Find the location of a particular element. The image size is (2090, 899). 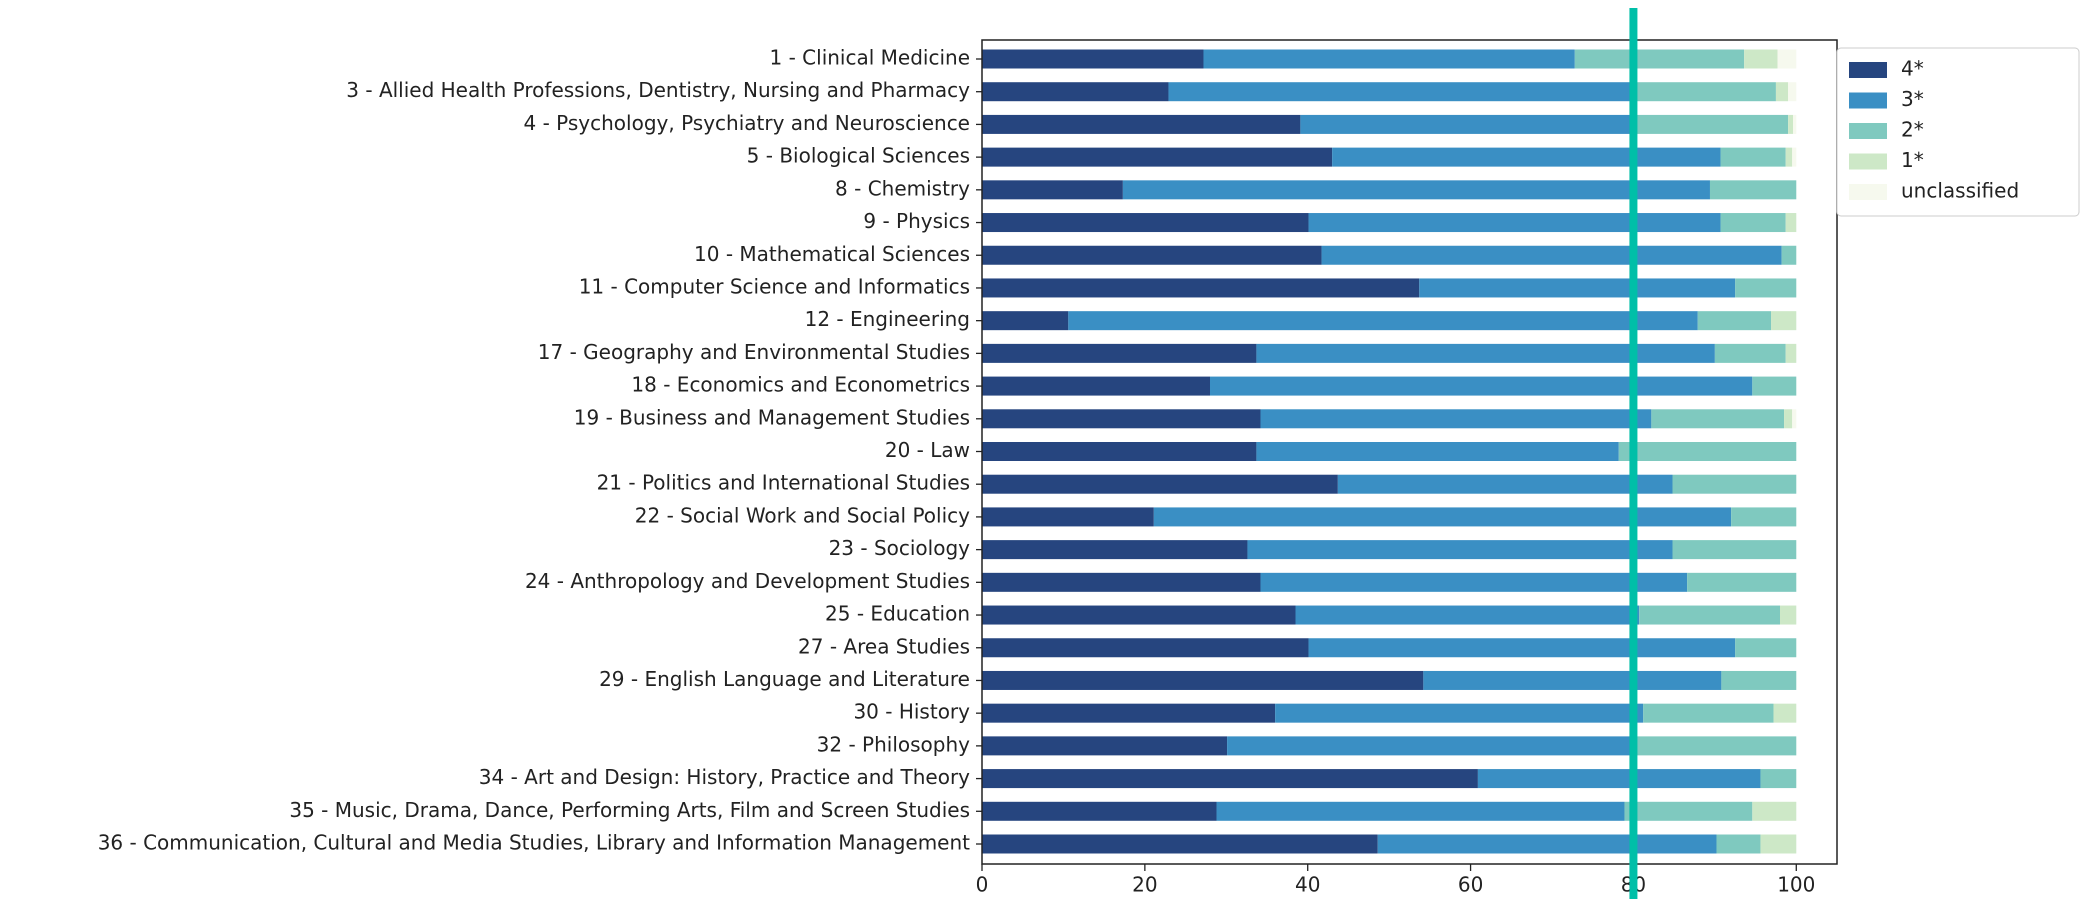

legend-label: 1* is located at coordinates (1912, 160).